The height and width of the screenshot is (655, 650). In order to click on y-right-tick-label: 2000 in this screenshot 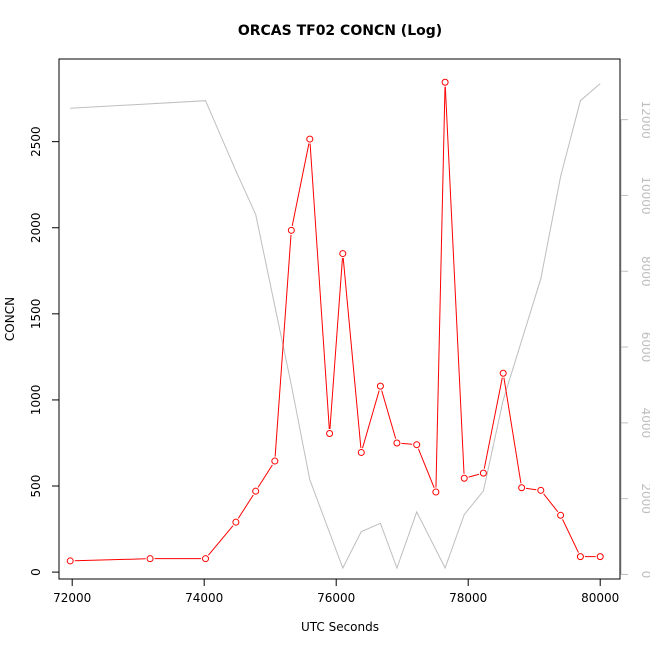, I will do `click(644, 498)`.